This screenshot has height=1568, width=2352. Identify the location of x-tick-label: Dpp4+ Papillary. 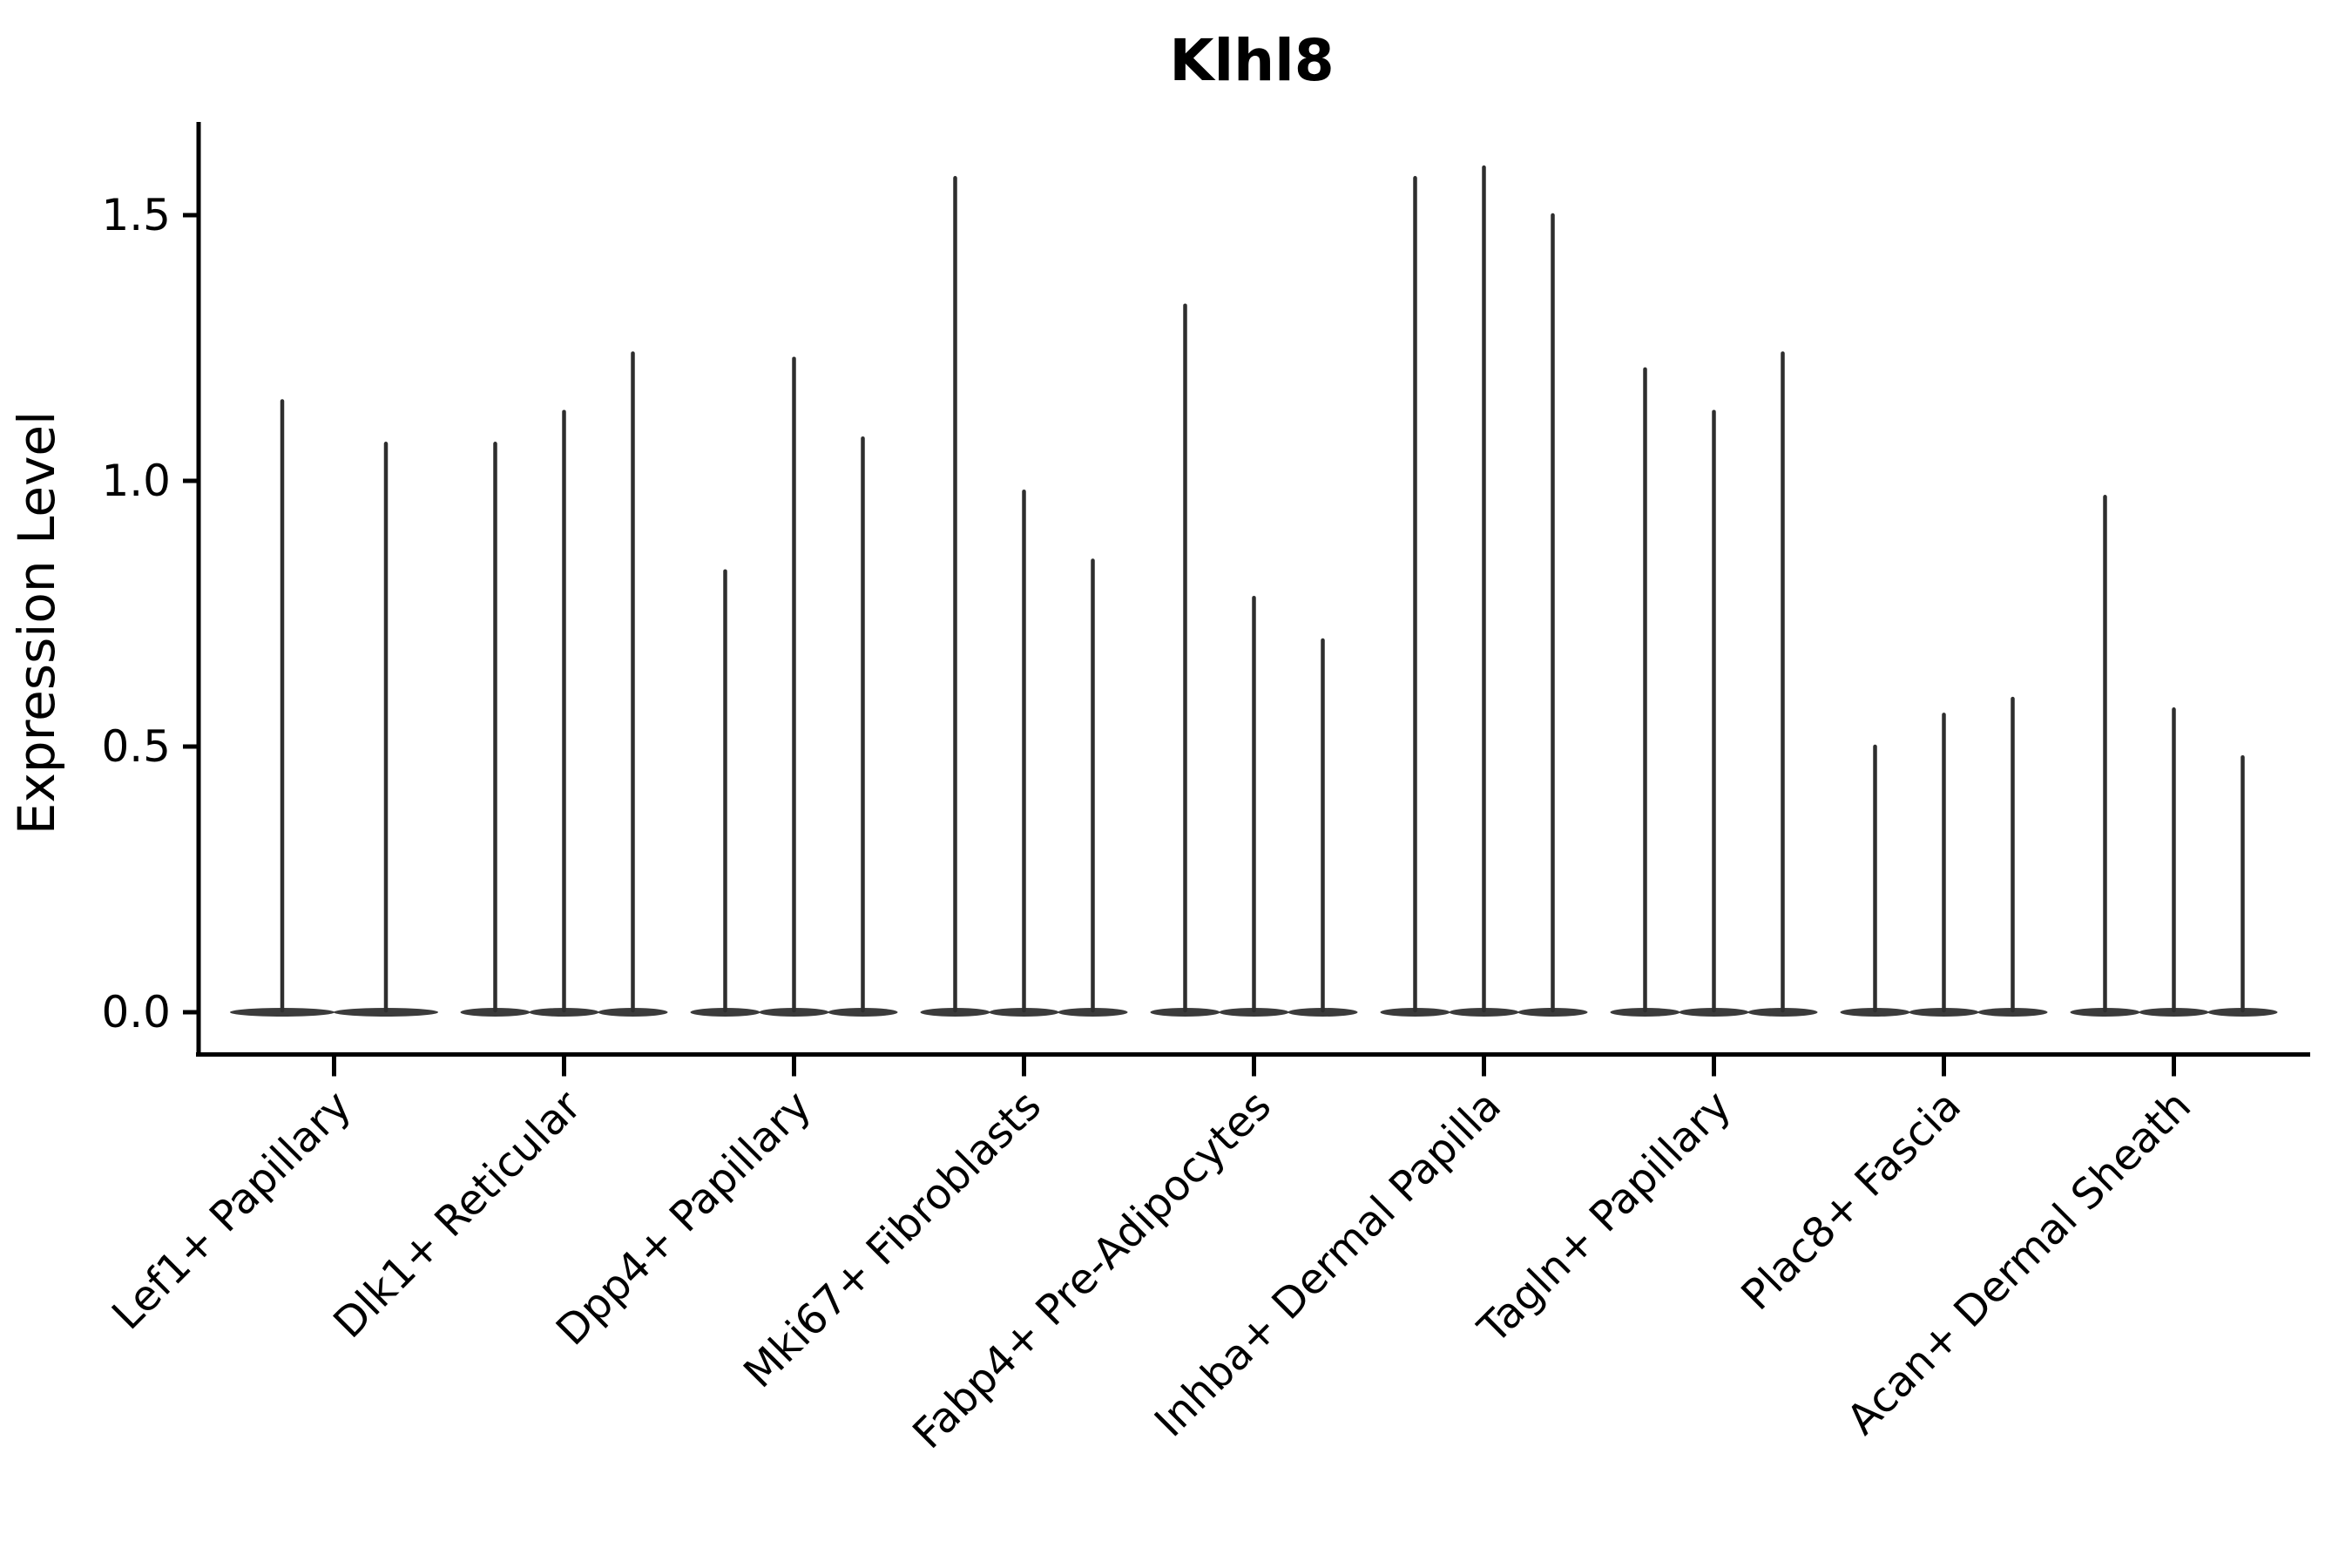
(684, 1218).